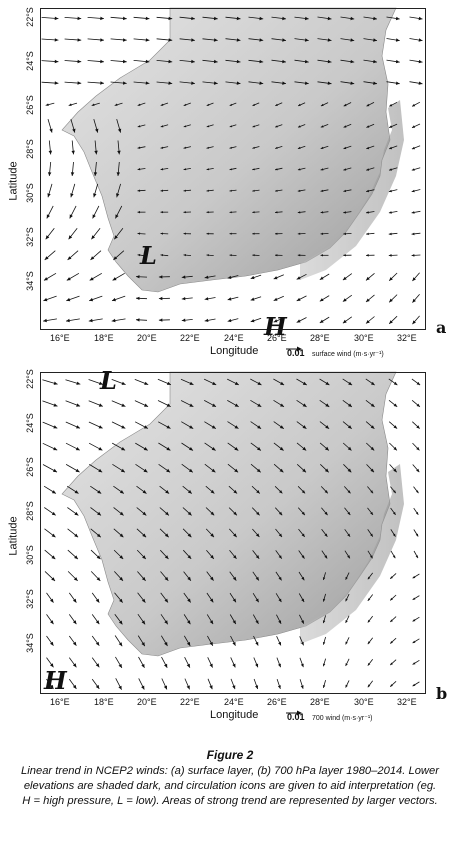  Describe the element at coordinates (148, 255) in the screenshot. I see `low-pressure-icon-a: L` at that location.